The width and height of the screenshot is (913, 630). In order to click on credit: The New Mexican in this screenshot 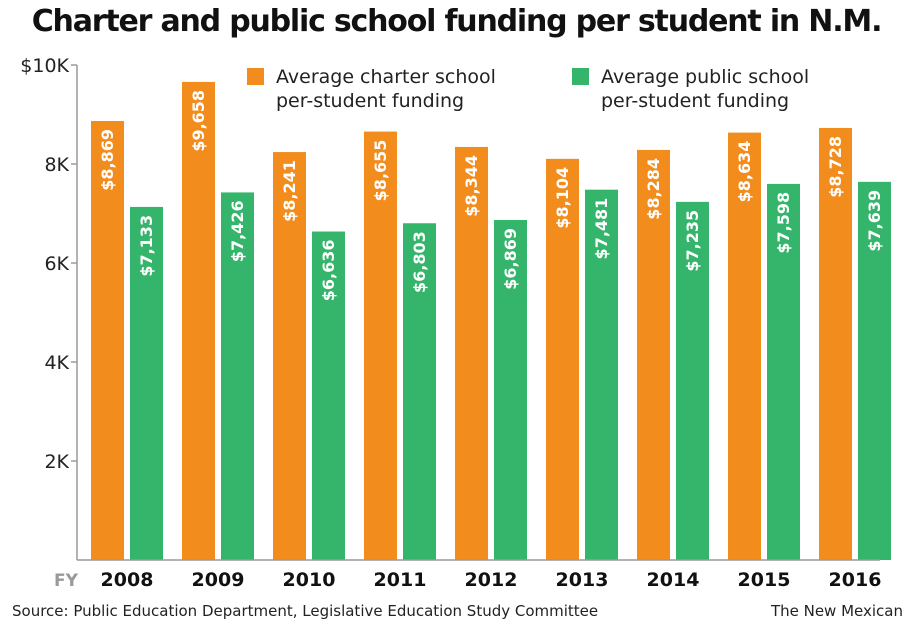, I will do `click(836, 611)`.